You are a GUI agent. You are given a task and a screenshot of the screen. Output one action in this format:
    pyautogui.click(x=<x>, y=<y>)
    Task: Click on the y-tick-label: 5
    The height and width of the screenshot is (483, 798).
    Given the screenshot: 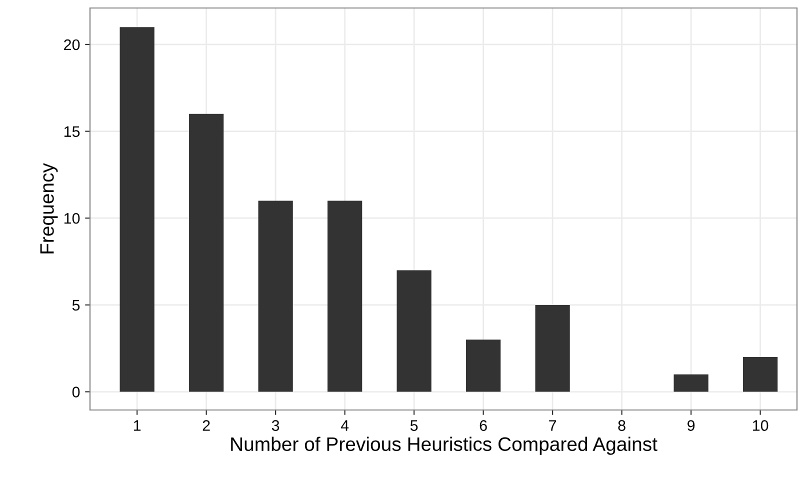 What is the action you would take?
    pyautogui.click(x=76, y=305)
    